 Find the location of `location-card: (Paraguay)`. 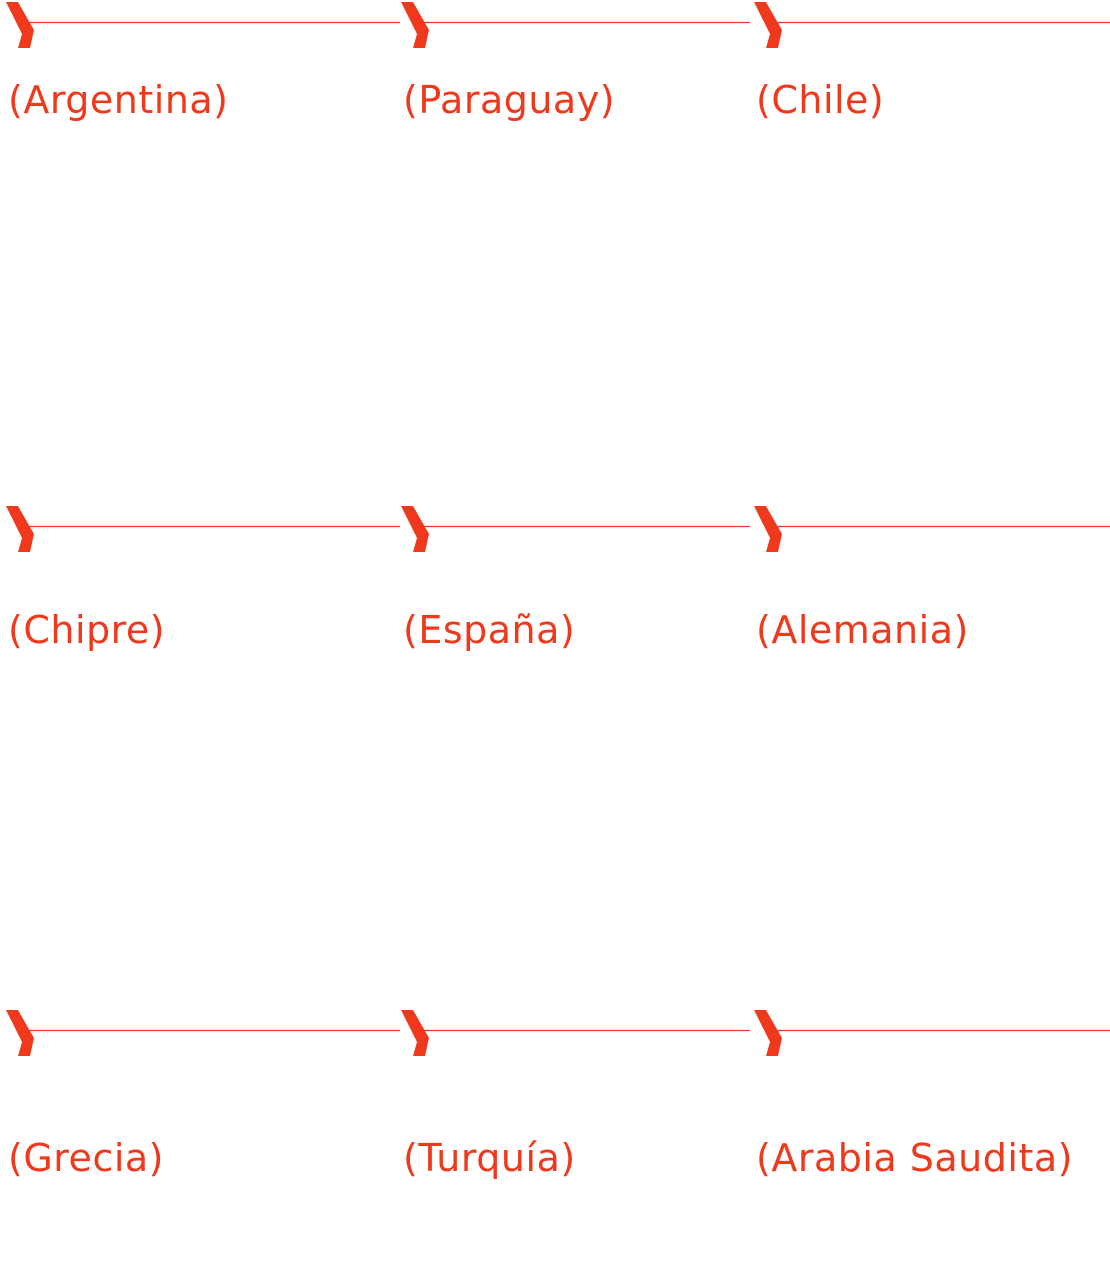

location-card: (Paraguay) is located at coordinates (572, 100).